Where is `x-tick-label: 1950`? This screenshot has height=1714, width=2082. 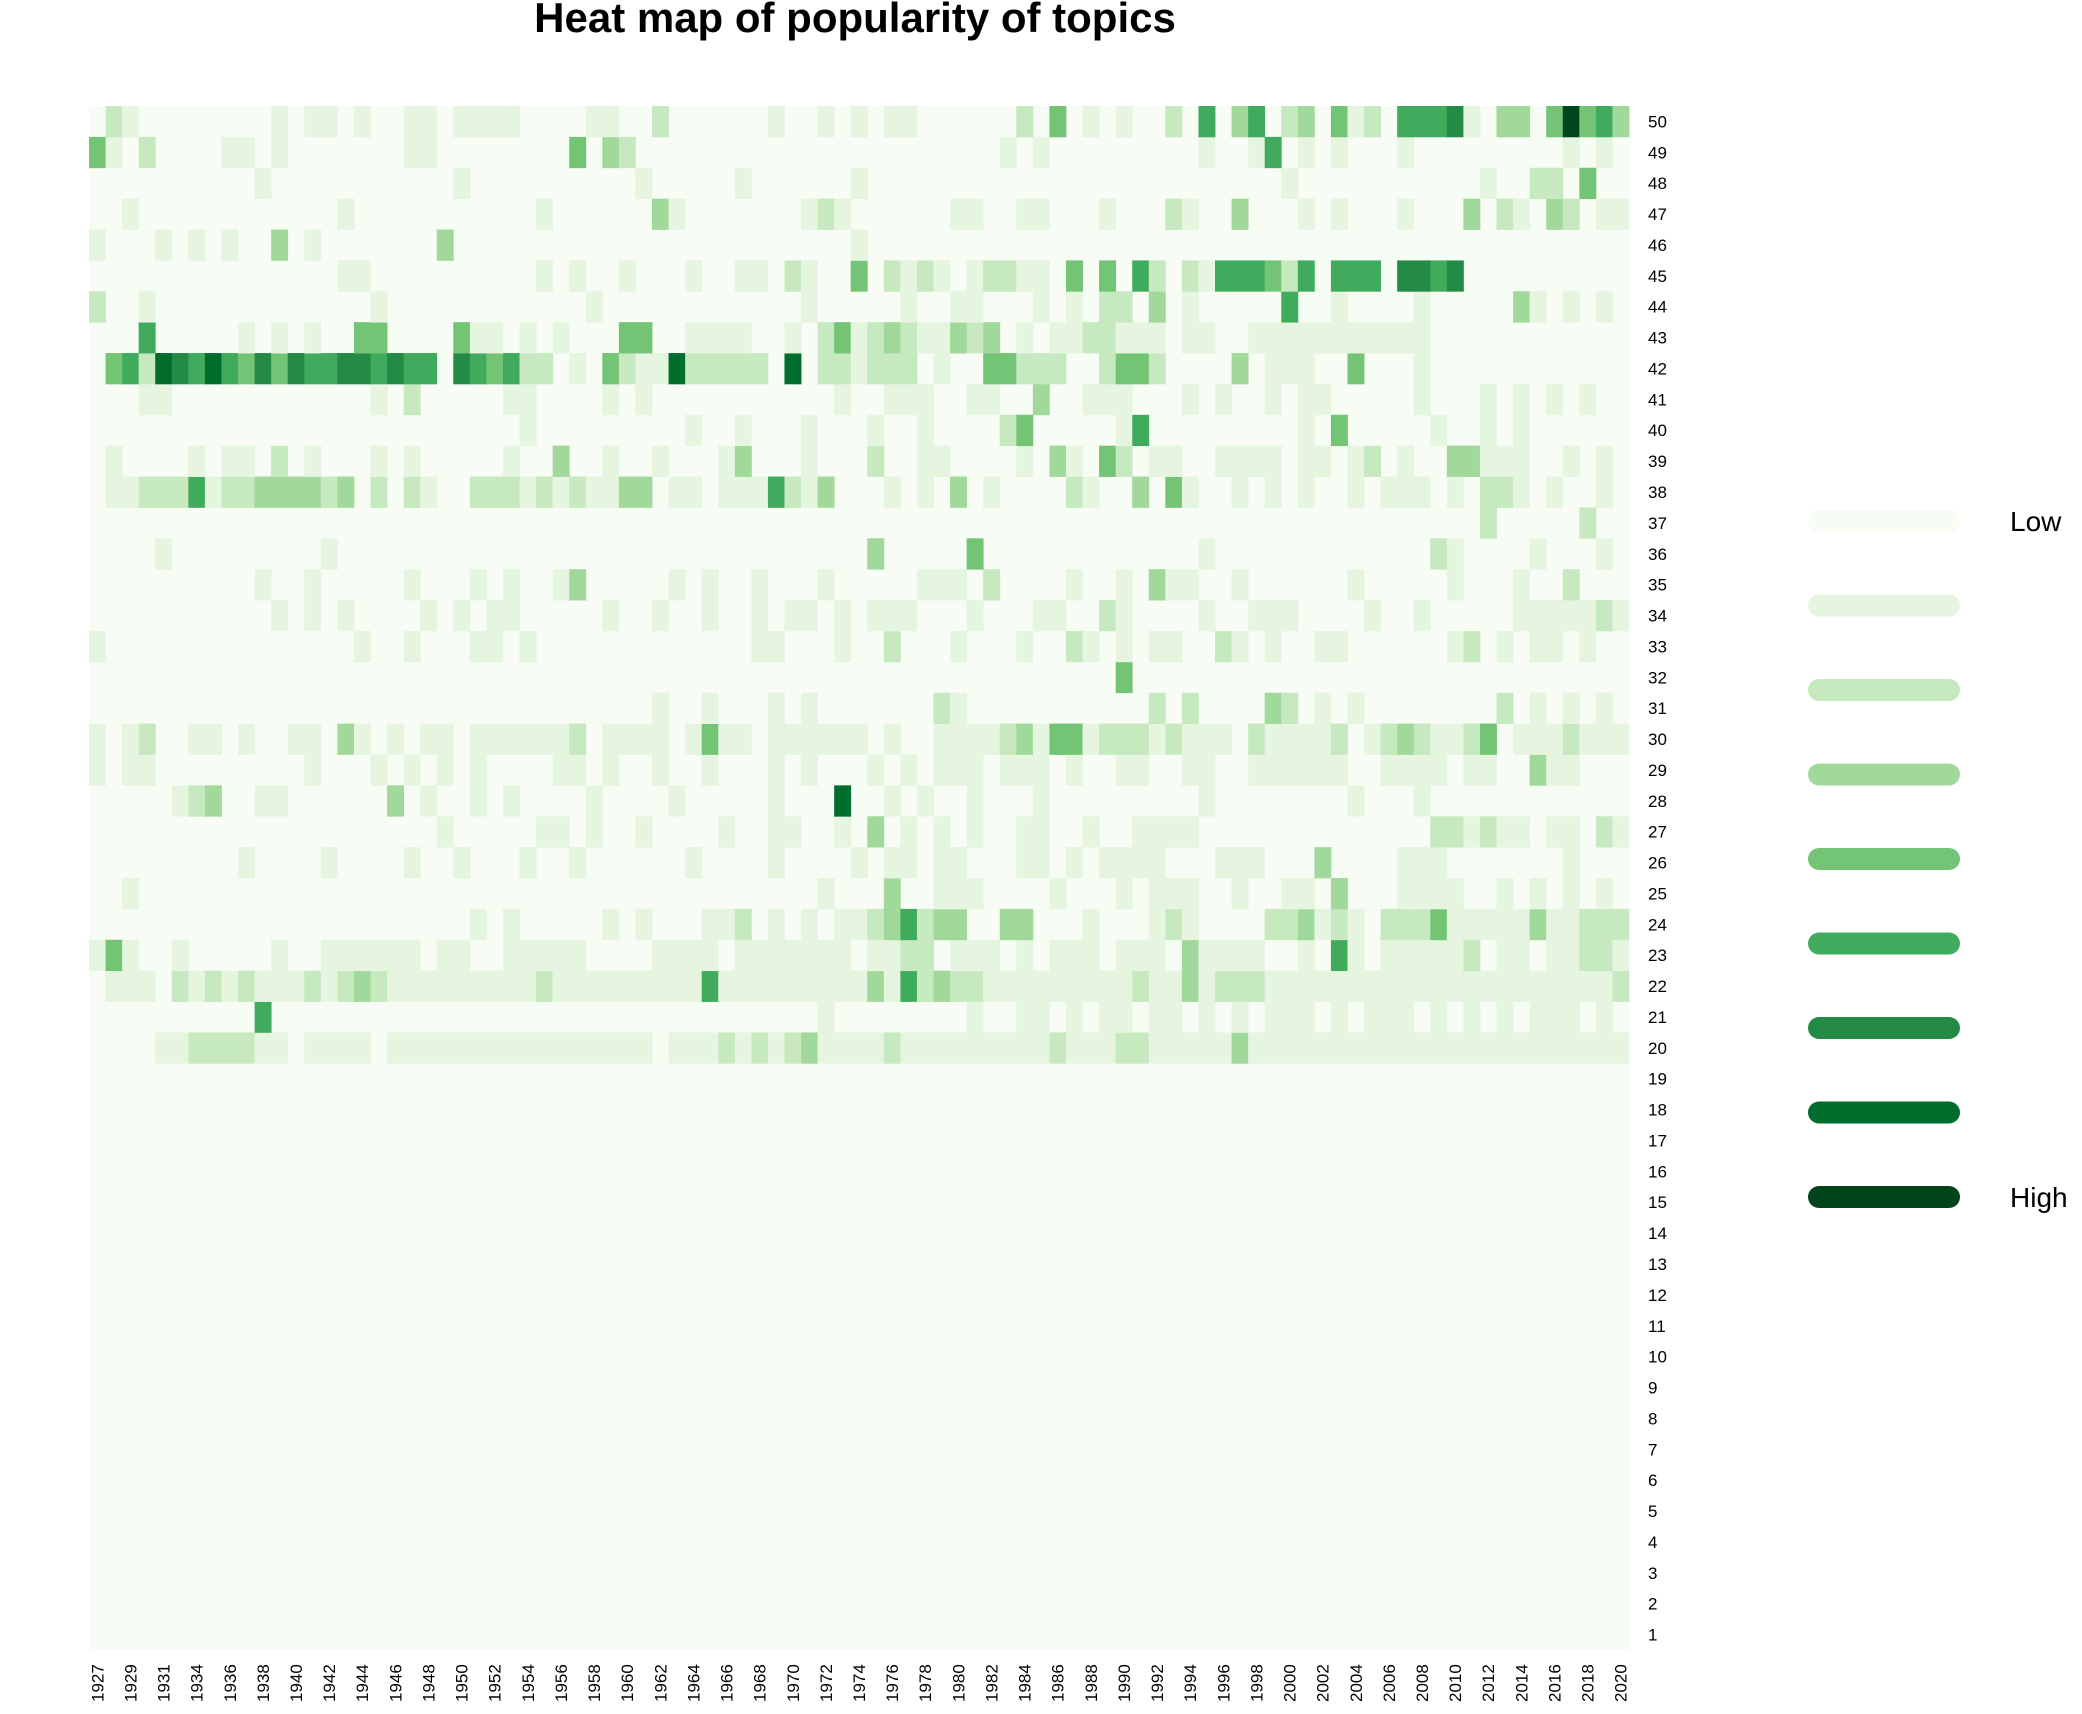 x-tick-label: 1950 is located at coordinates (462, 1683).